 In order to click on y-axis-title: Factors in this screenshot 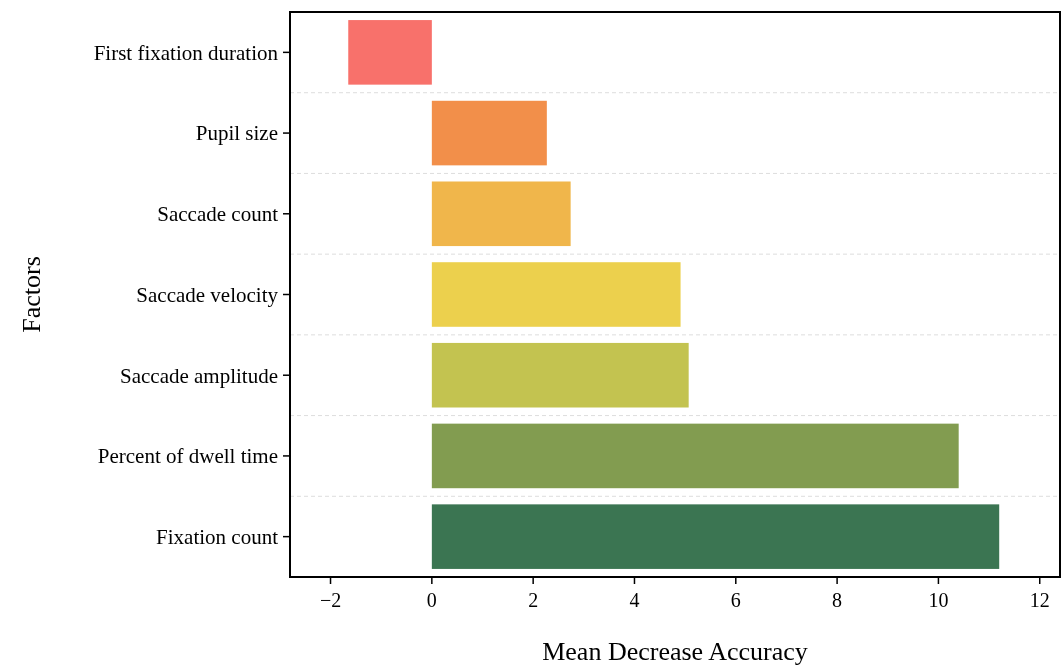, I will do `click(31, 294)`.